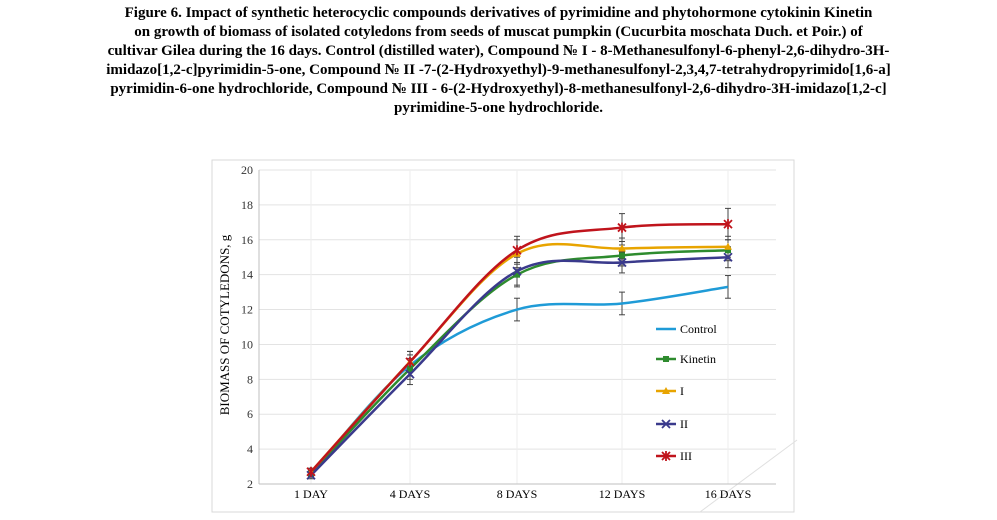  I want to click on legend-label: I, so click(682, 391).